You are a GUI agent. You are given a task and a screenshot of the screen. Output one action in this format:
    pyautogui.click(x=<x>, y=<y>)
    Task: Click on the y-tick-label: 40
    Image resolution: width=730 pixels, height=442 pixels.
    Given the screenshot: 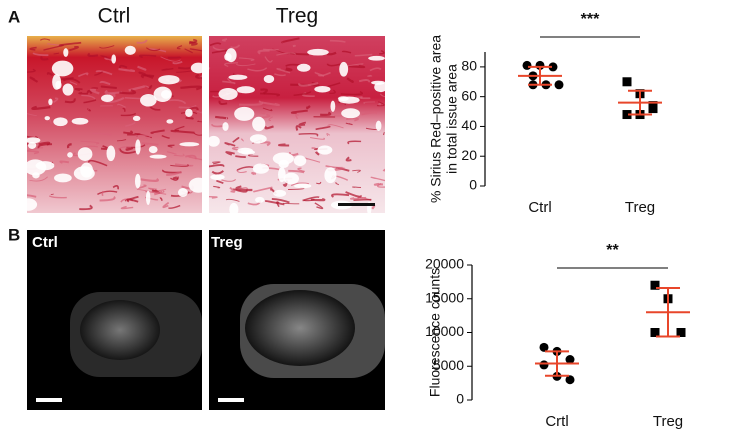 What is the action you would take?
    pyautogui.click(x=469, y=125)
    